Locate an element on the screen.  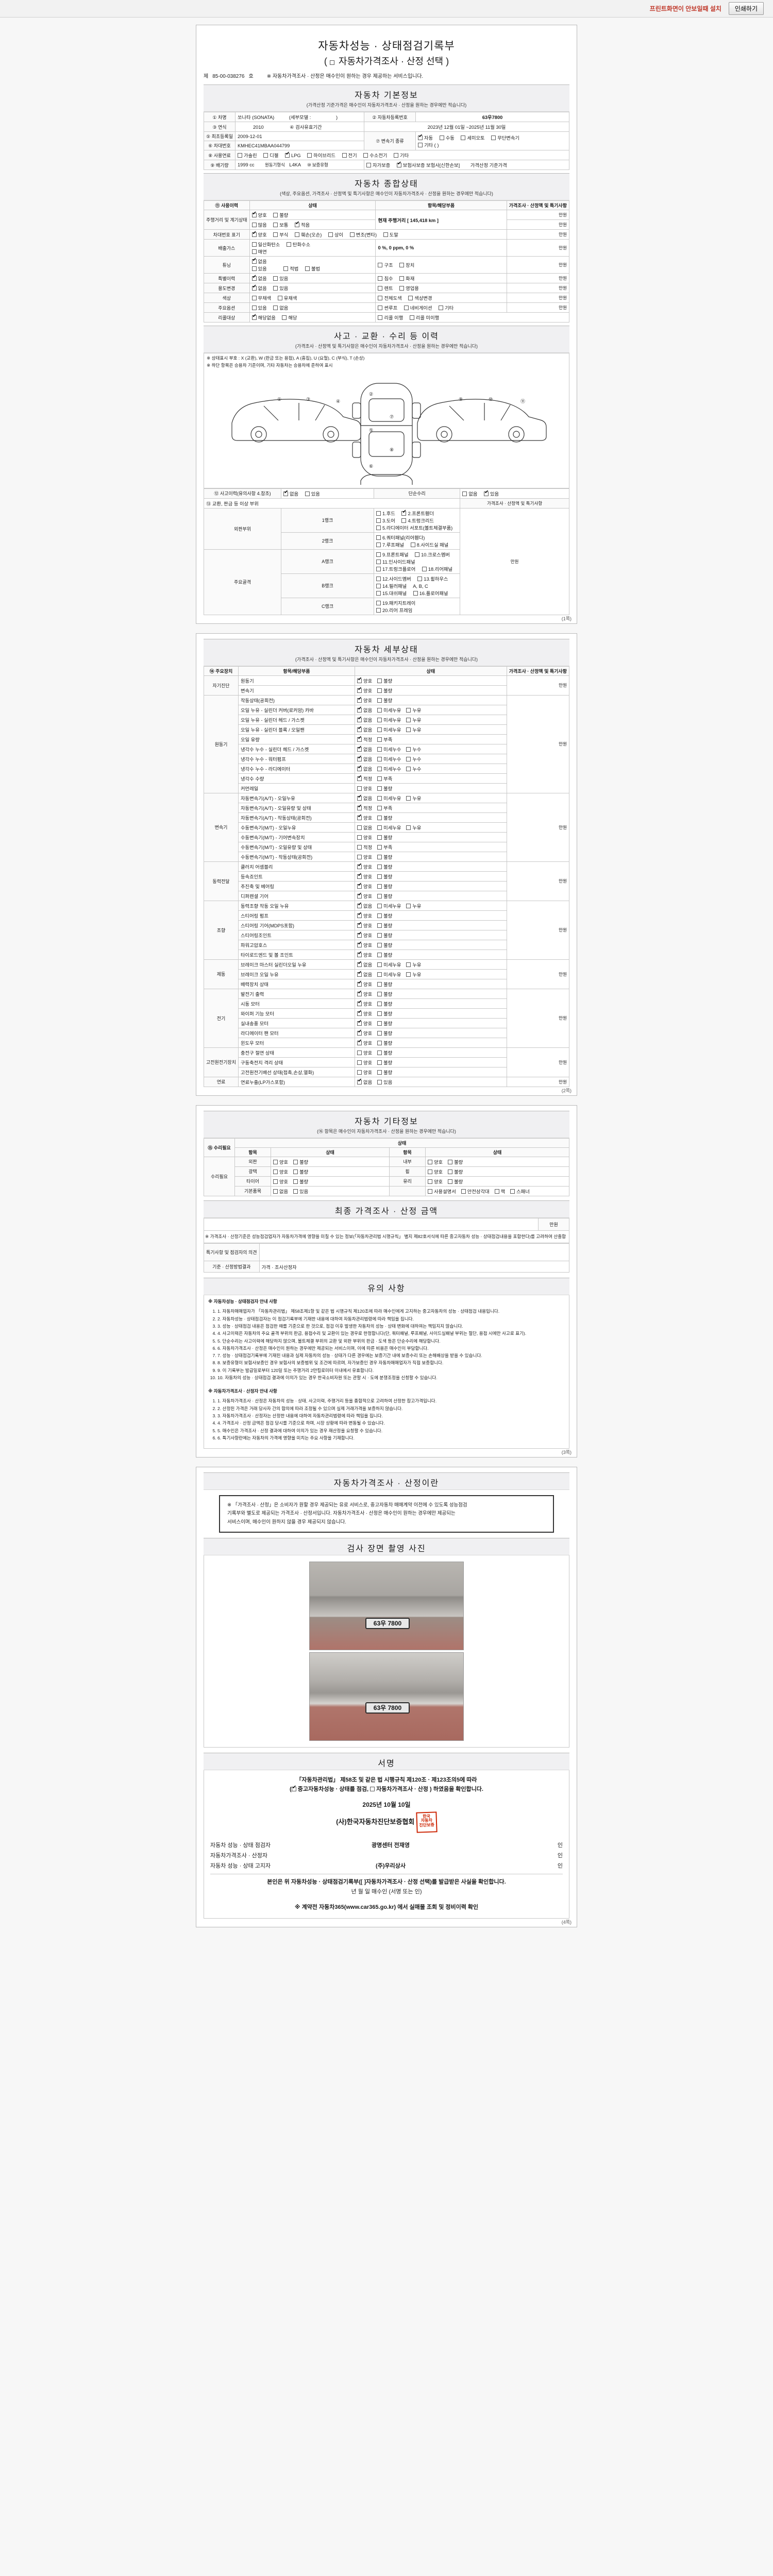
panel-radiator-support: 5.라디에이터 서포트(볼트체결부품) is located at coordinates (414, 527).